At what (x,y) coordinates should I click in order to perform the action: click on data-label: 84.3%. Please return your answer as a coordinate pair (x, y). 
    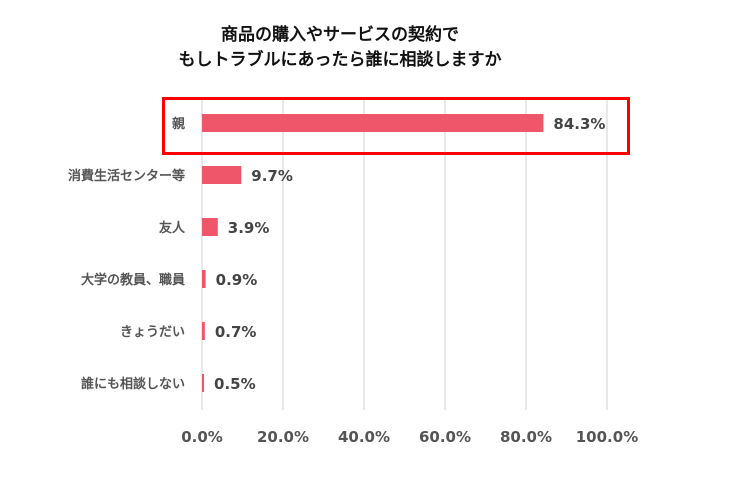
    Looking at the image, I should click on (579, 124).